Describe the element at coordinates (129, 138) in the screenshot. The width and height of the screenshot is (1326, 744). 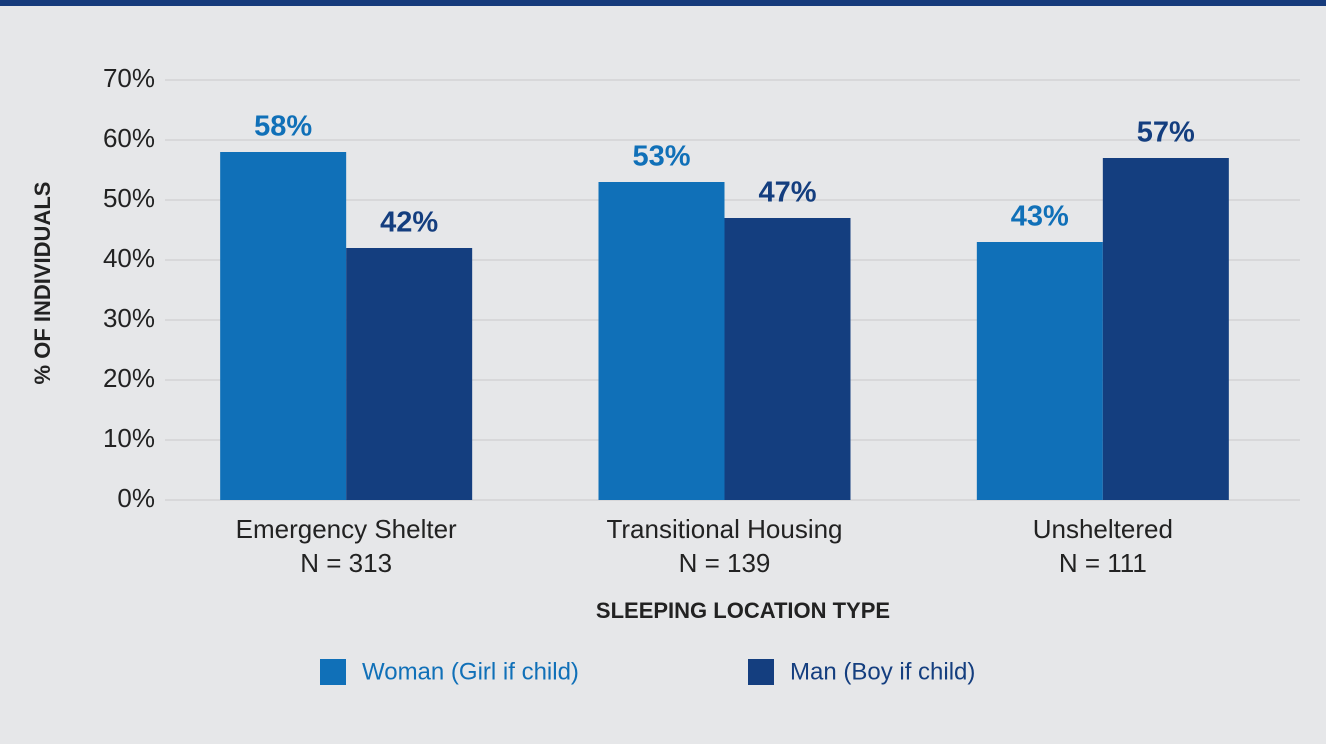
I see `y-tick-label: 60%` at that location.